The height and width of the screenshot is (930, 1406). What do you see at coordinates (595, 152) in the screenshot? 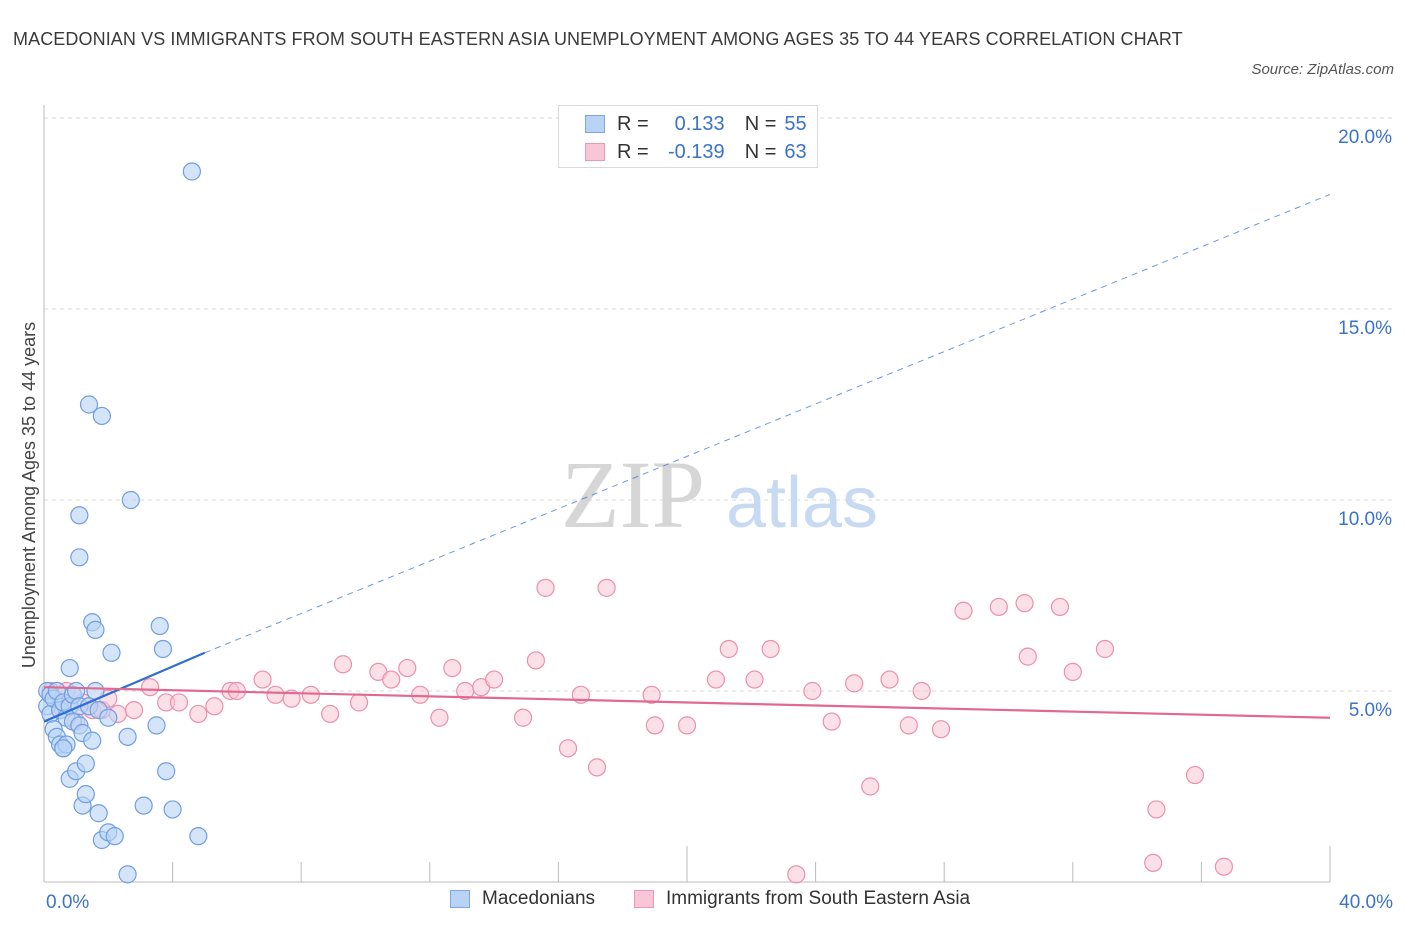
I see `pink-swatch` at bounding box center [595, 152].